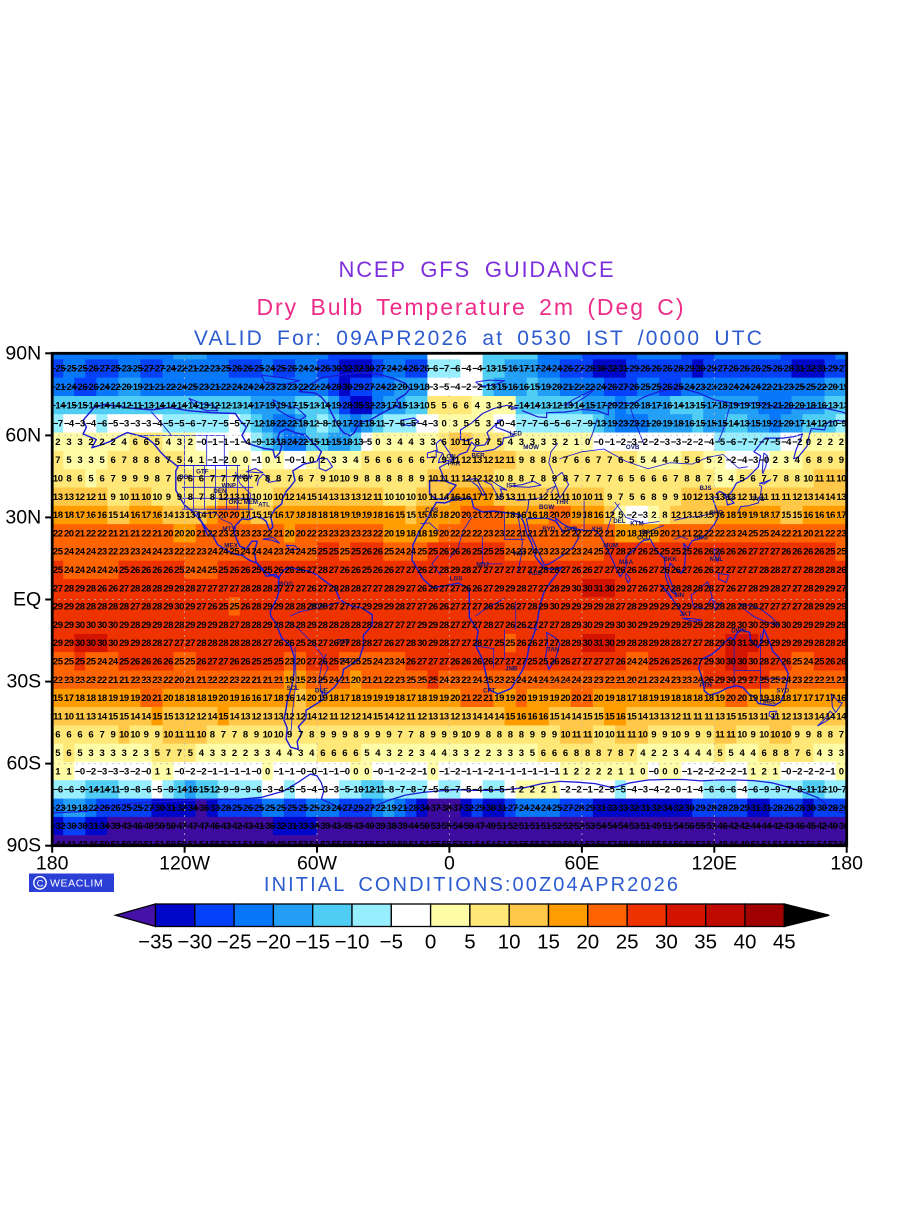 The width and height of the screenshot is (900, 1205). Describe the element at coordinates (472, 885) in the screenshot. I see `svg-text:INITIAL CONDITIONS:00Z04APR202: INITIAL CONDITIONS:00Z04APR2026` at that location.